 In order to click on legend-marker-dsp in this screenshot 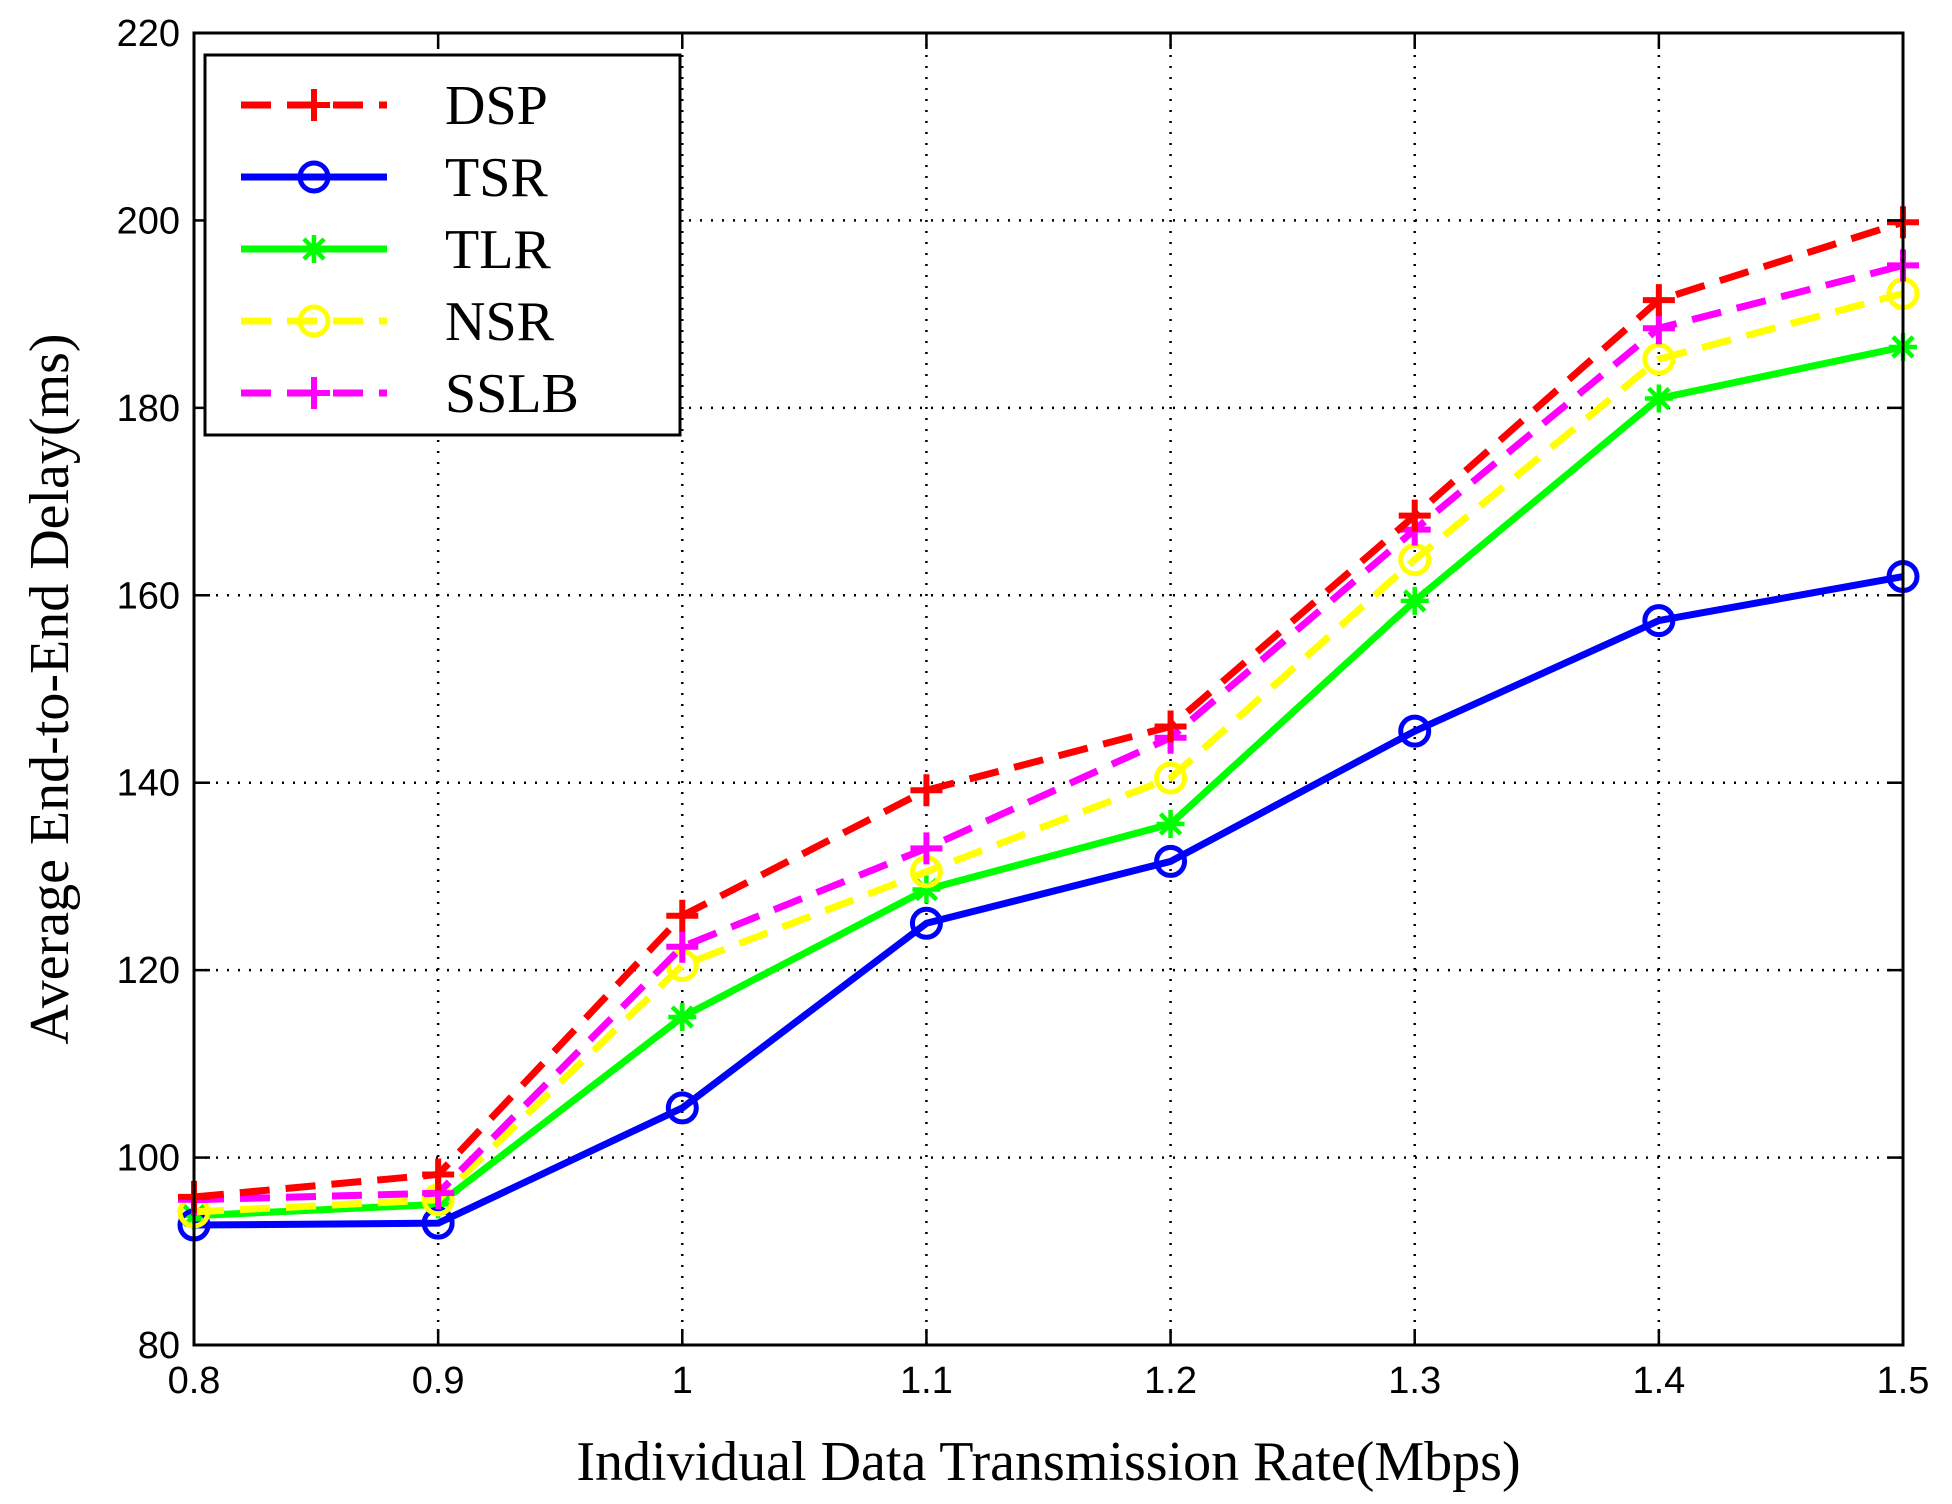, I will do `click(314, 105)`.